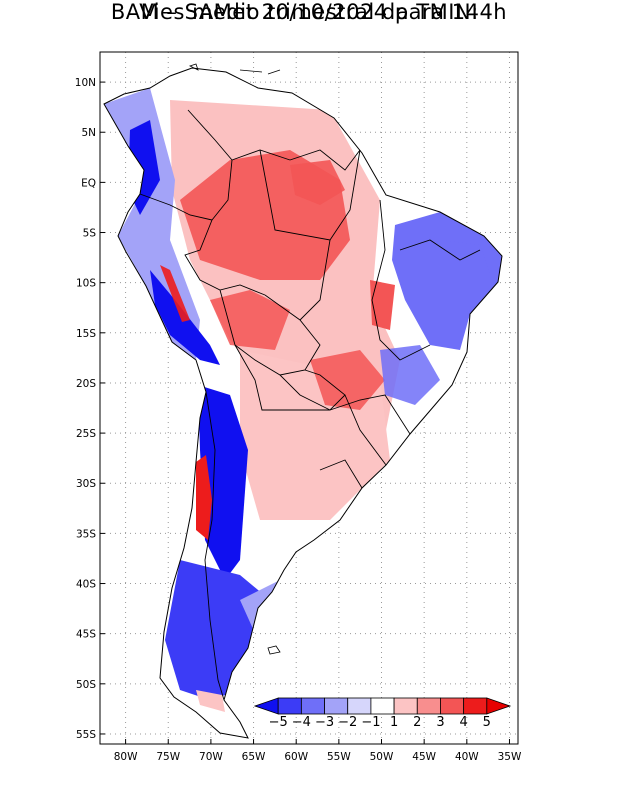 This screenshot has width=618, height=800. I want to click on y-tick-label: 25S, so click(86, 434).